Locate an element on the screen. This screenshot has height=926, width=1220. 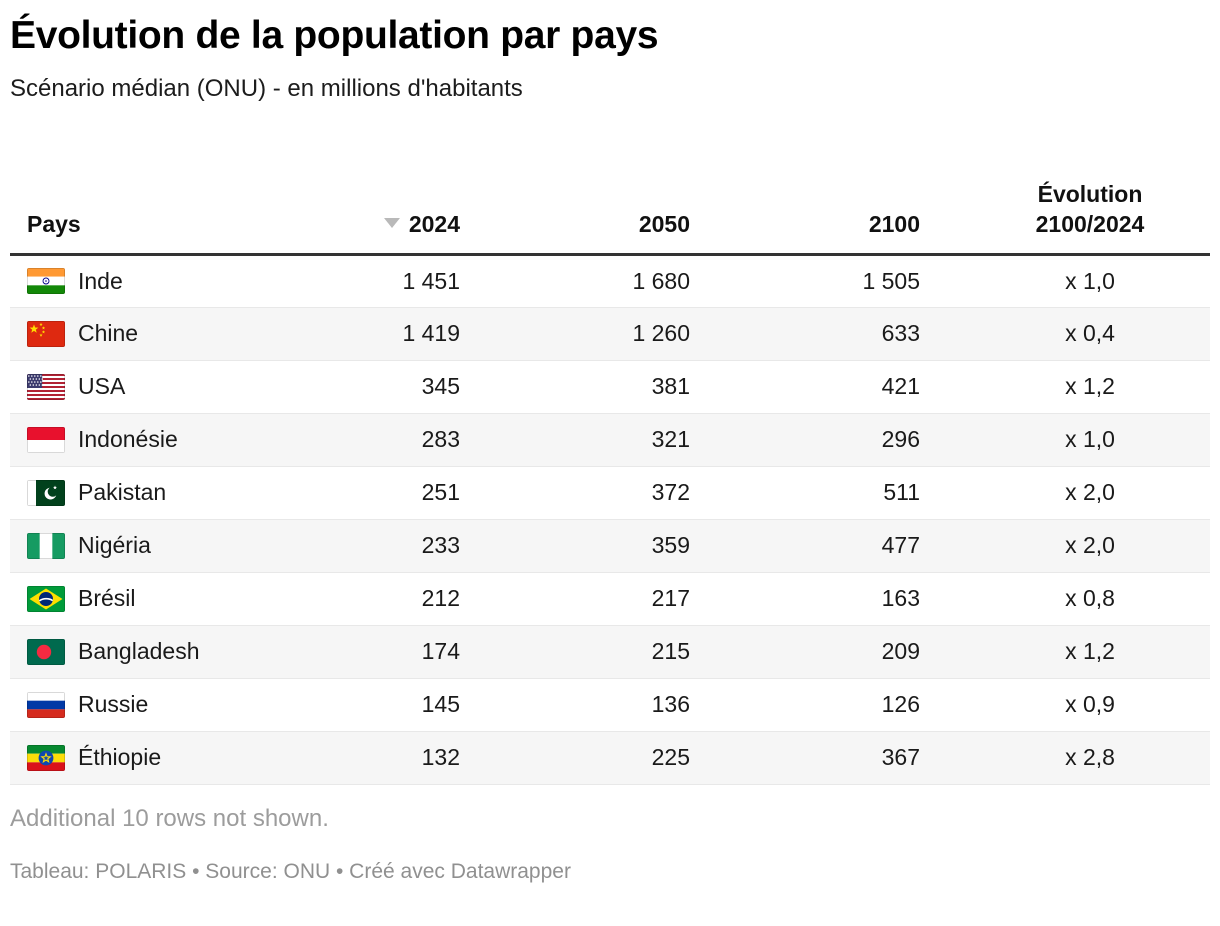
table-row: Inde 1 451 1 680 1 505 x 1,0 is located at coordinates (610, 281).